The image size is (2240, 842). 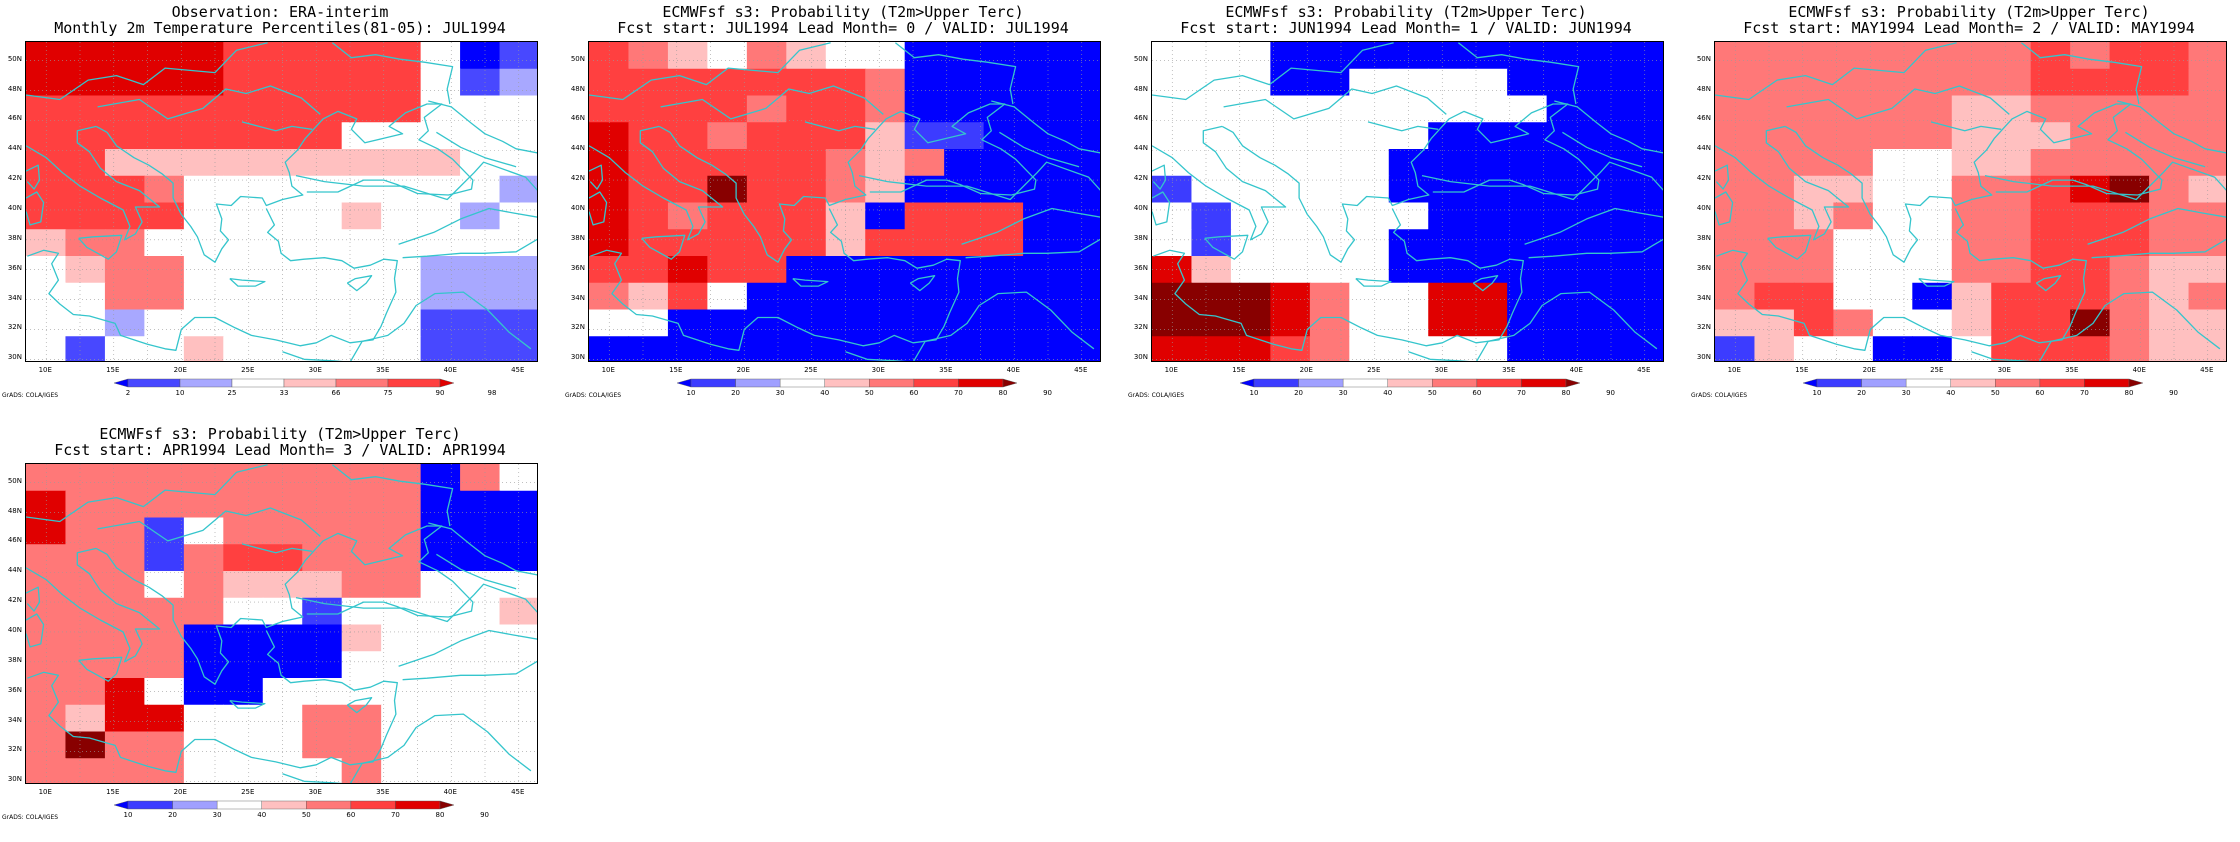 I want to click on lon-tick-label: 15E, so click(x=676, y=370).